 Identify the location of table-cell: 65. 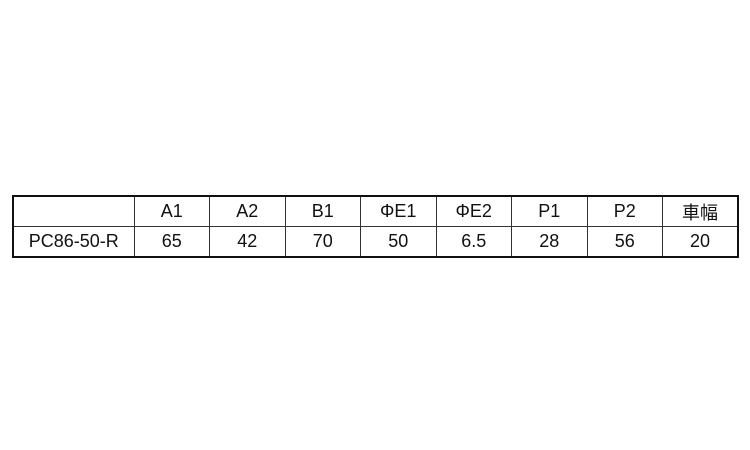
(171, 242).